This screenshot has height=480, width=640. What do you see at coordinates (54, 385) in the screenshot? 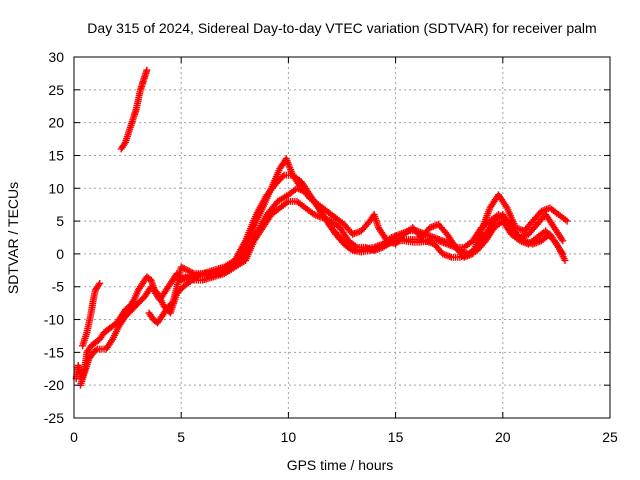
I see `y-tick-label: -20` at bounding box center [54, 385].